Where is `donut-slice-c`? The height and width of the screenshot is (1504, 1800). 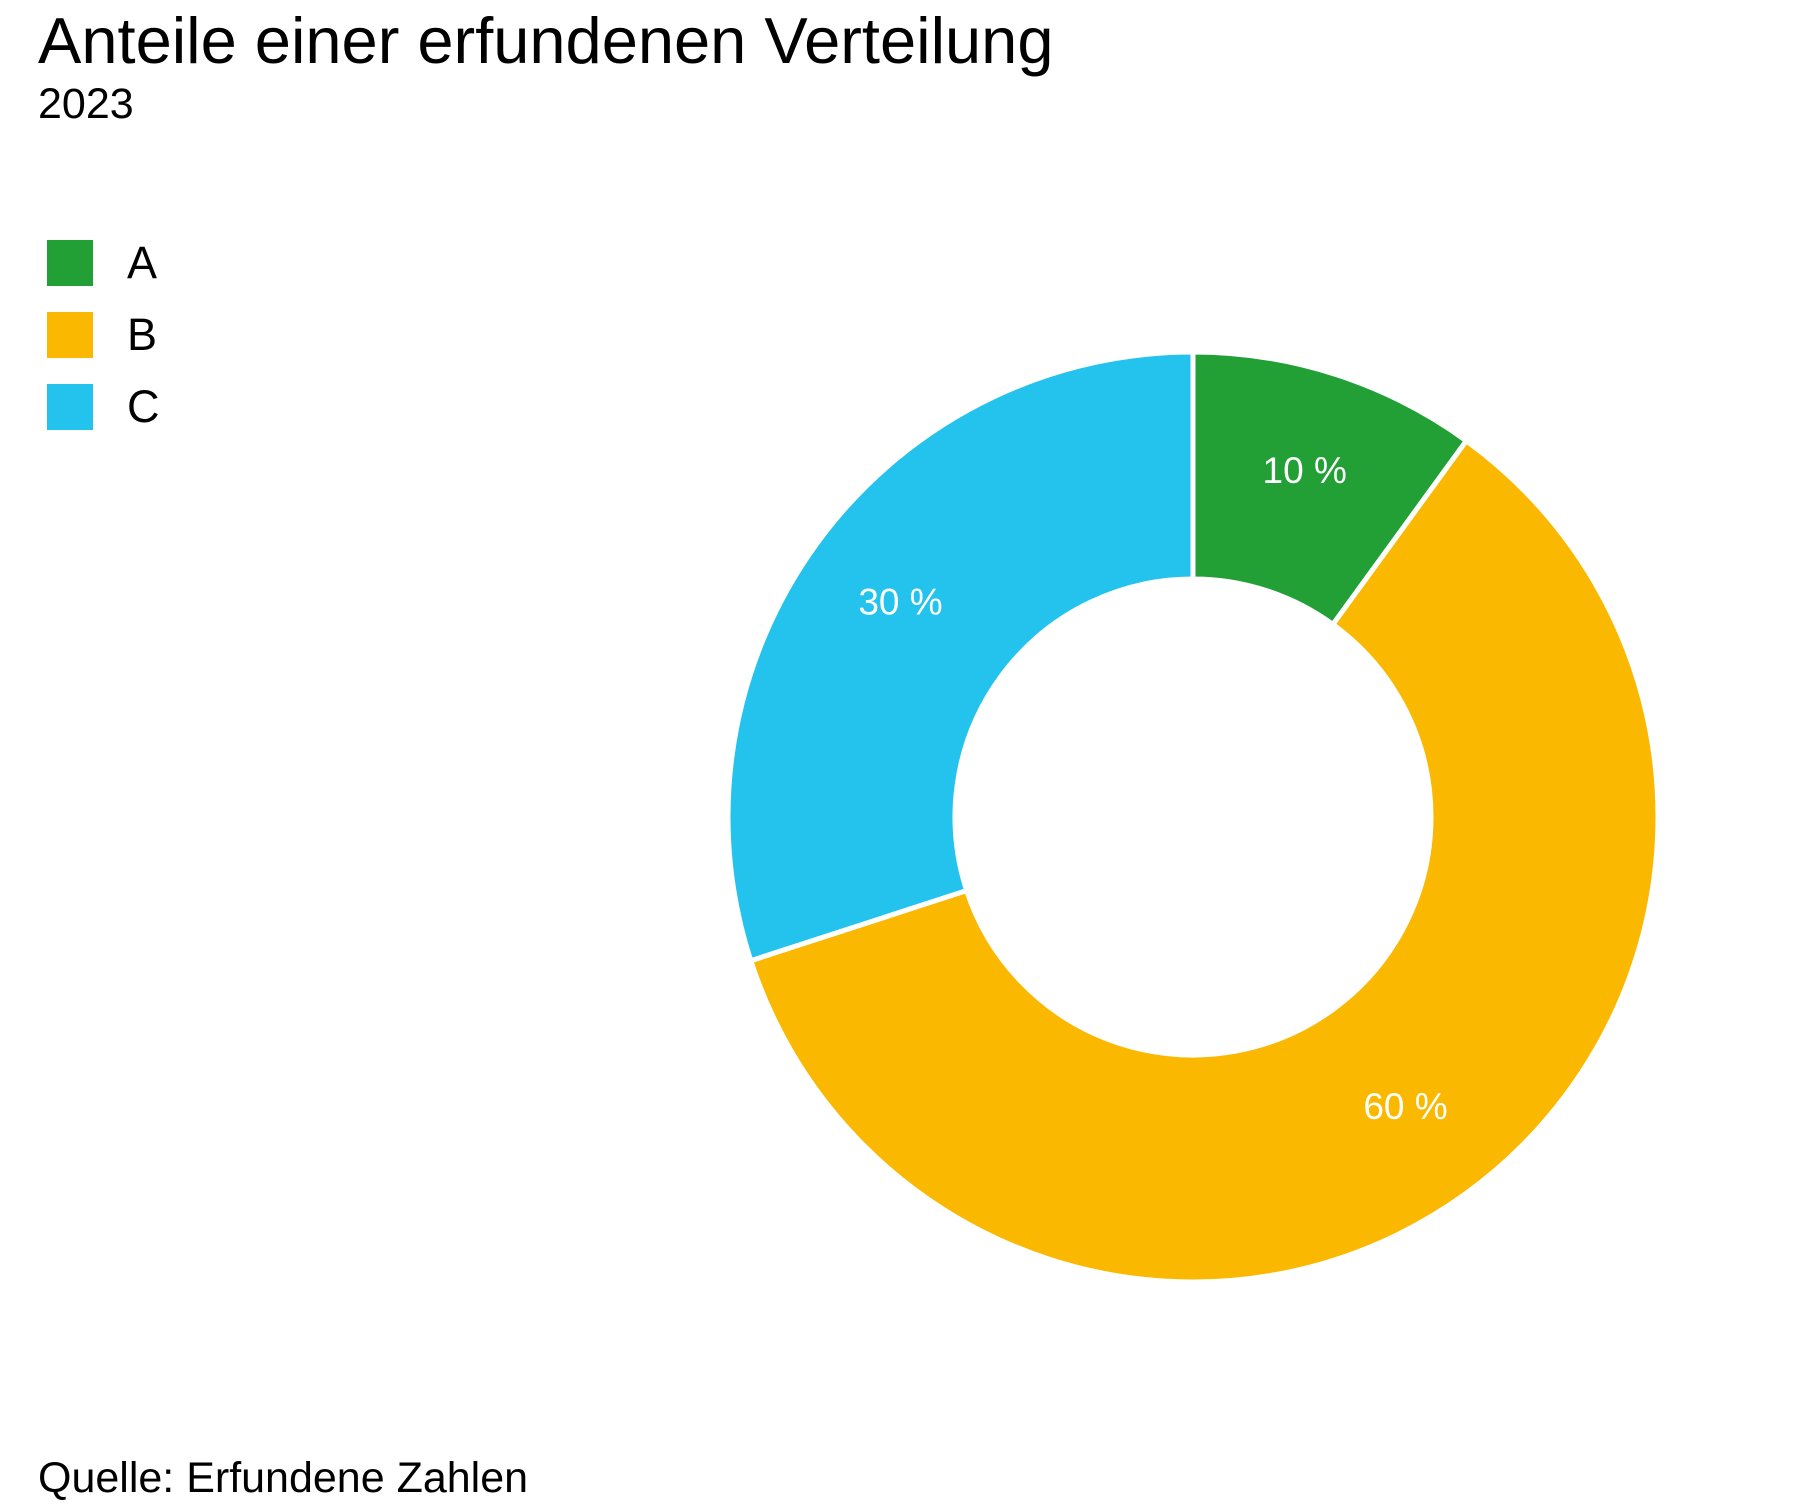 donut-slice-c is located at coordinates (960, 656).